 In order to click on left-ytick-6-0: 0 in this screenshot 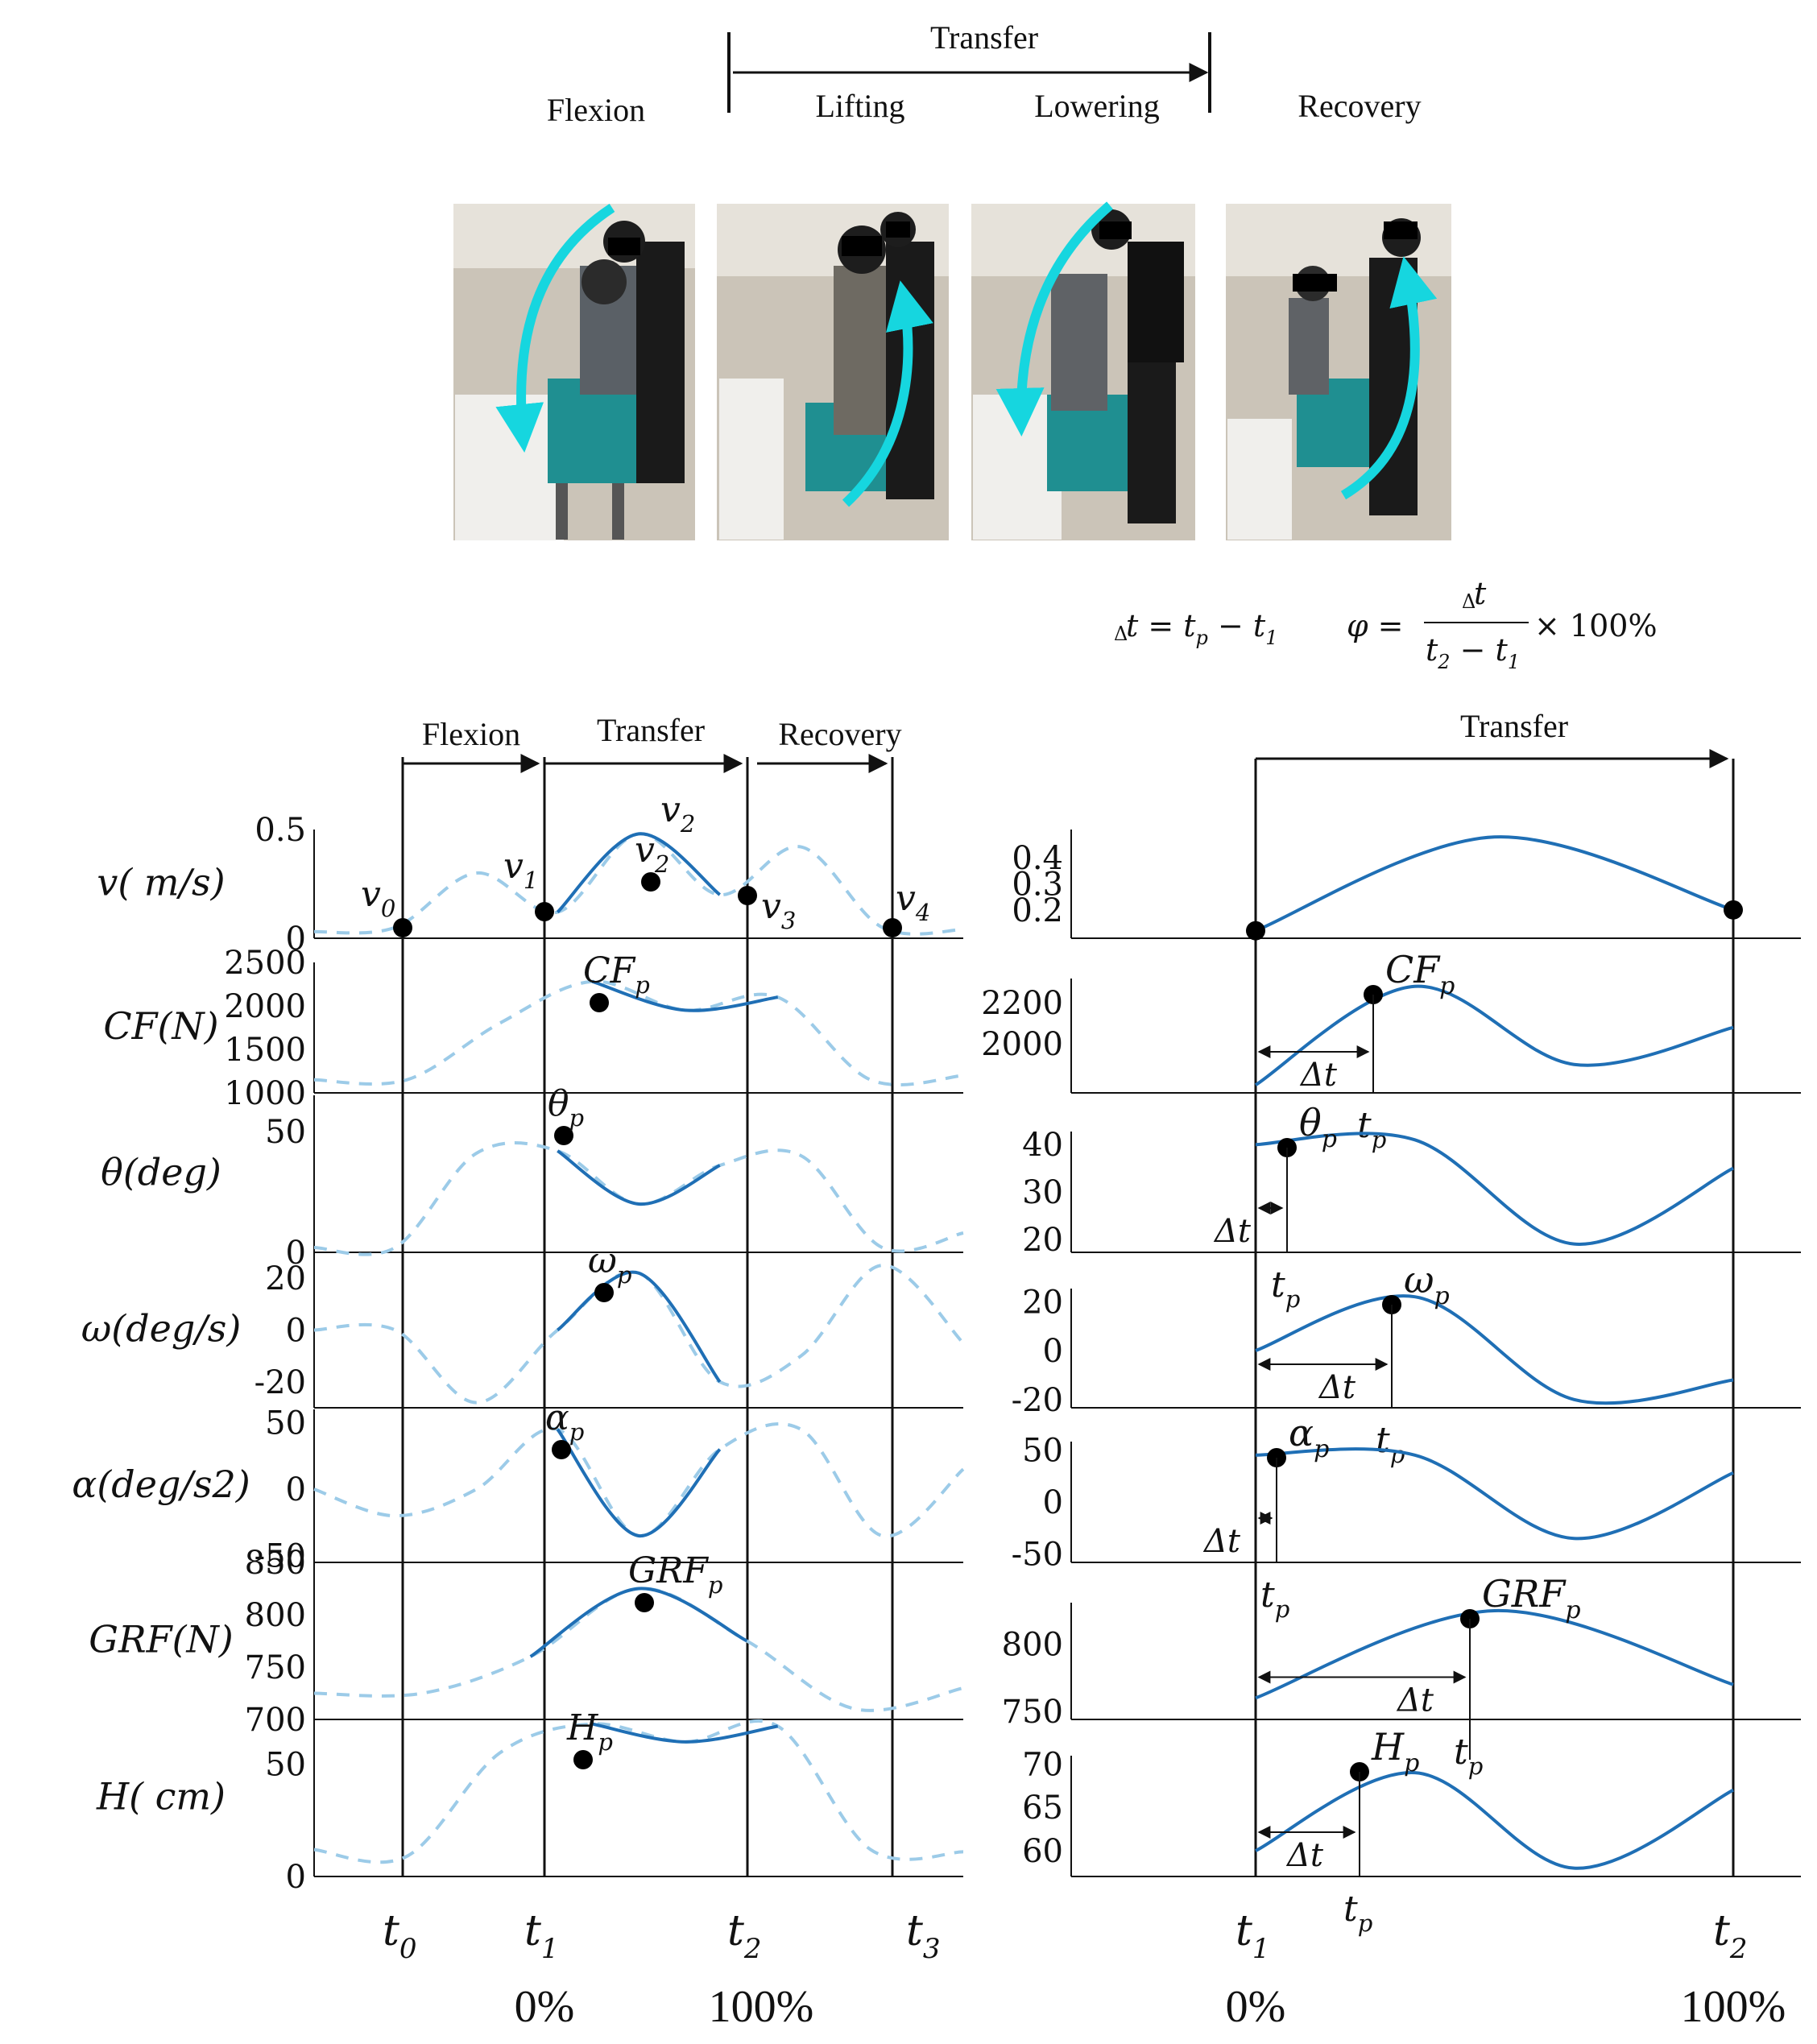, I will do `click(296, 1877)`.